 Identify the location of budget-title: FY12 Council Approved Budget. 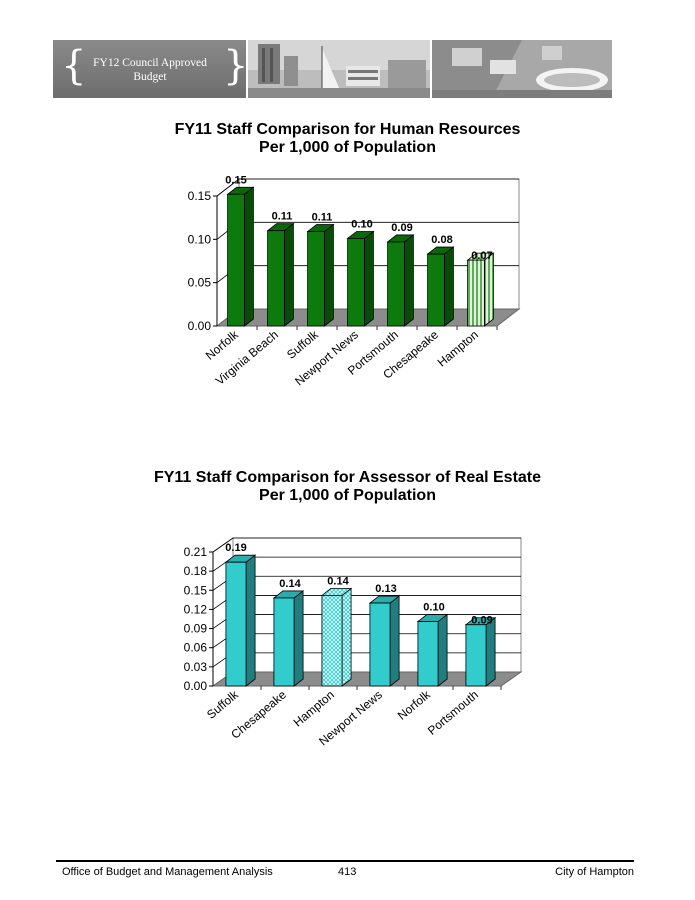
(150, 70).